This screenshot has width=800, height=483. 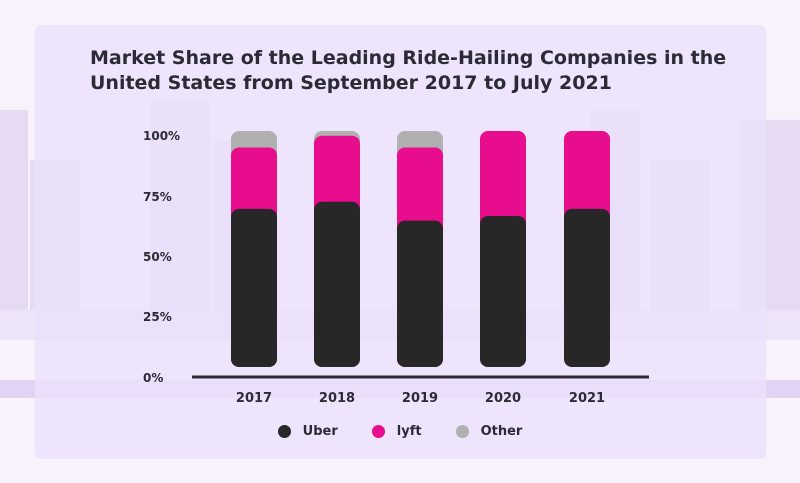 I want to click on y-tick-label: 75%, so click(x=157, y=197).